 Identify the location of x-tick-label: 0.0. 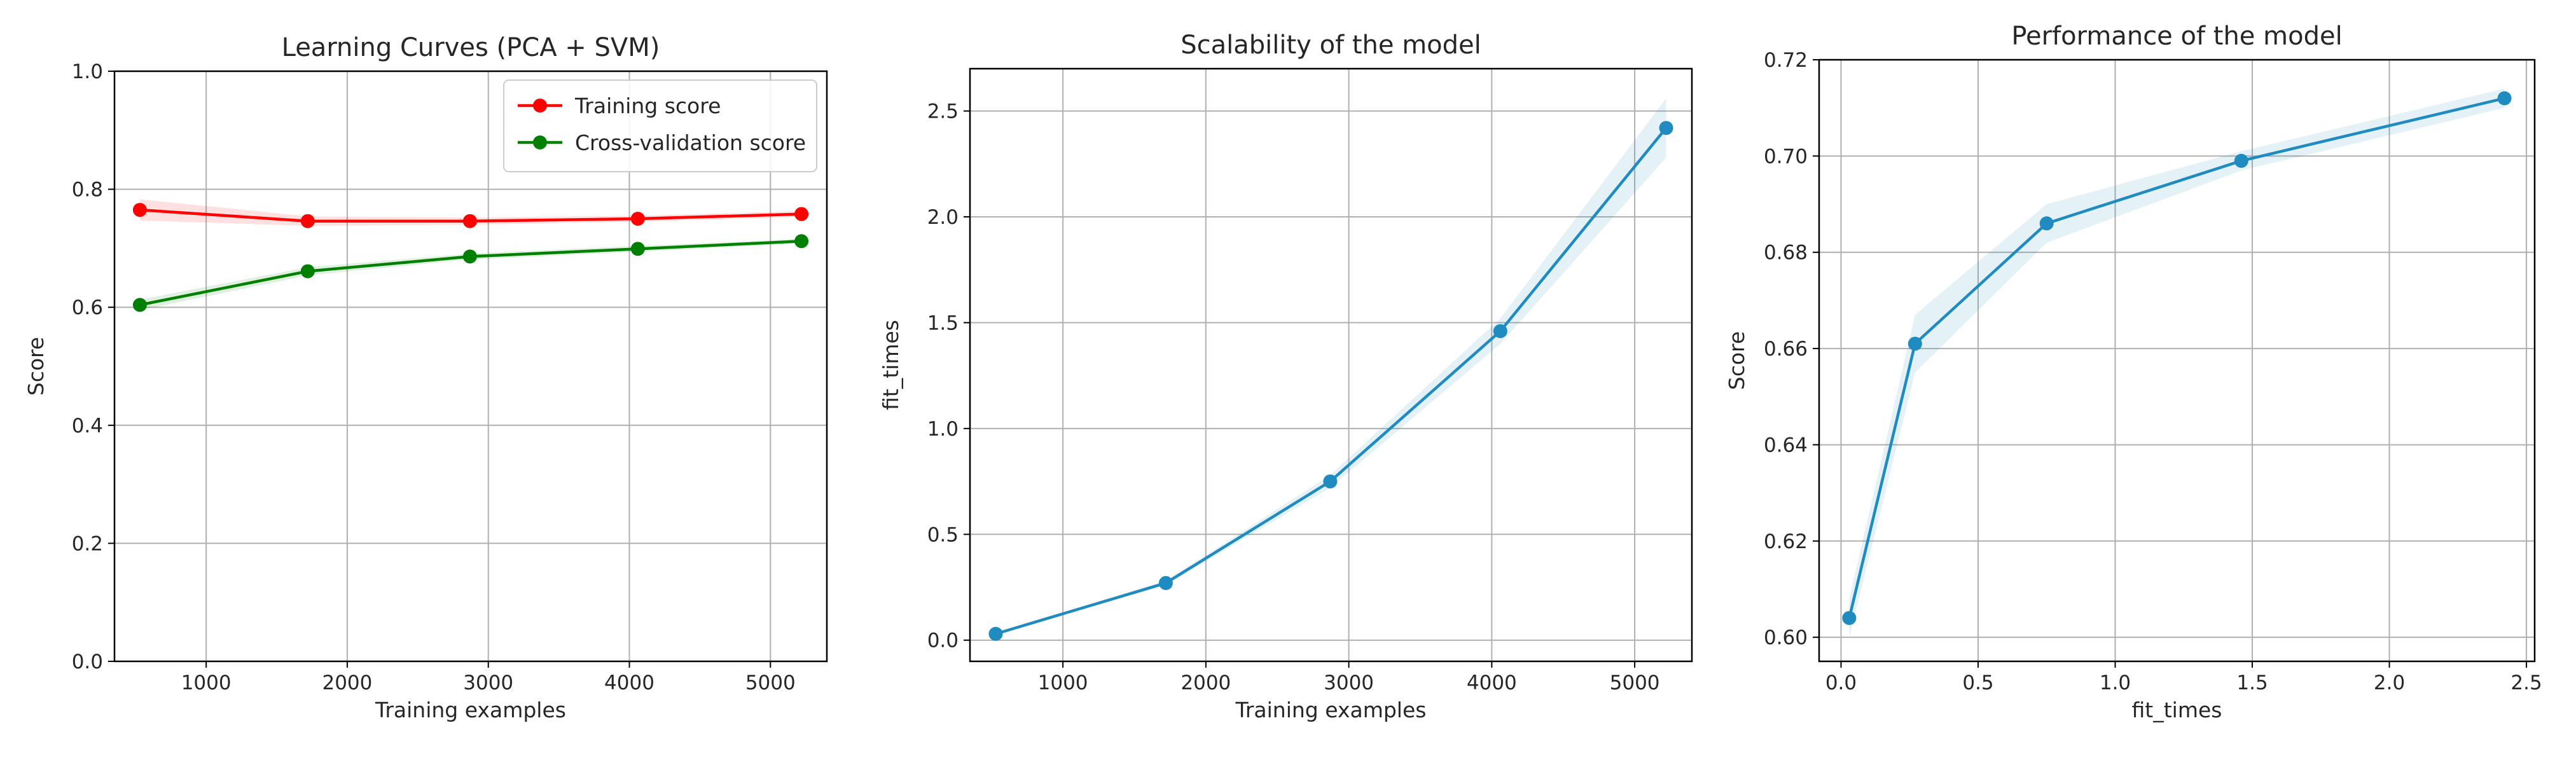
(1841, 683).